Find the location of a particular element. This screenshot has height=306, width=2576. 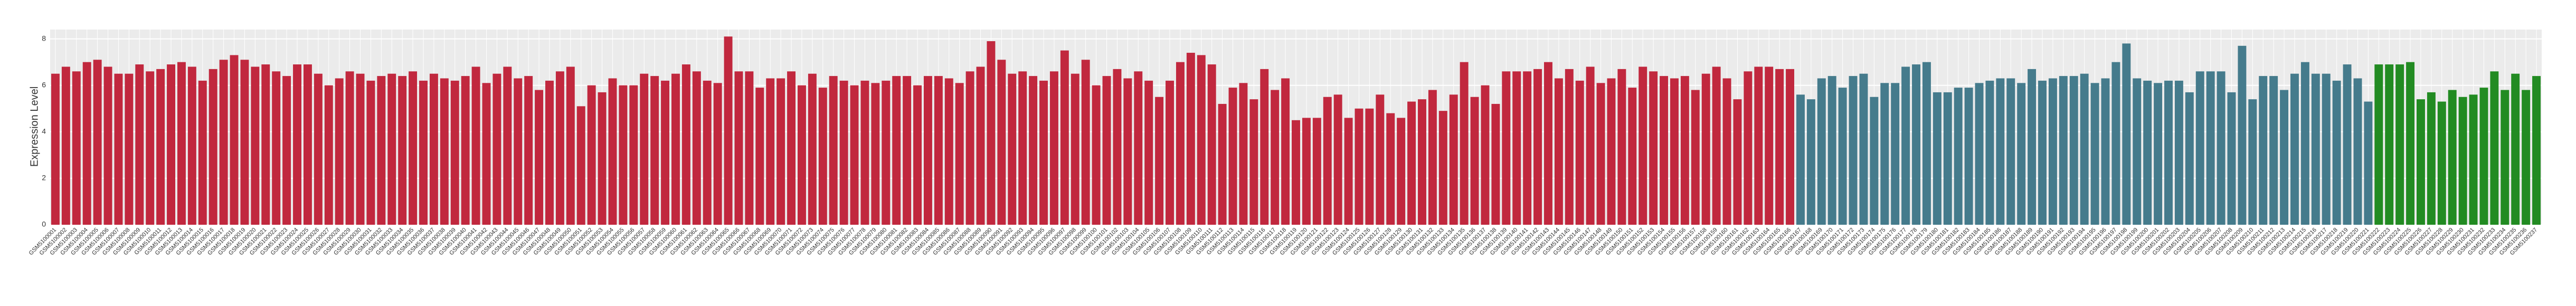

y-axis-label: Expression Level is located at coordinates (34, 127).